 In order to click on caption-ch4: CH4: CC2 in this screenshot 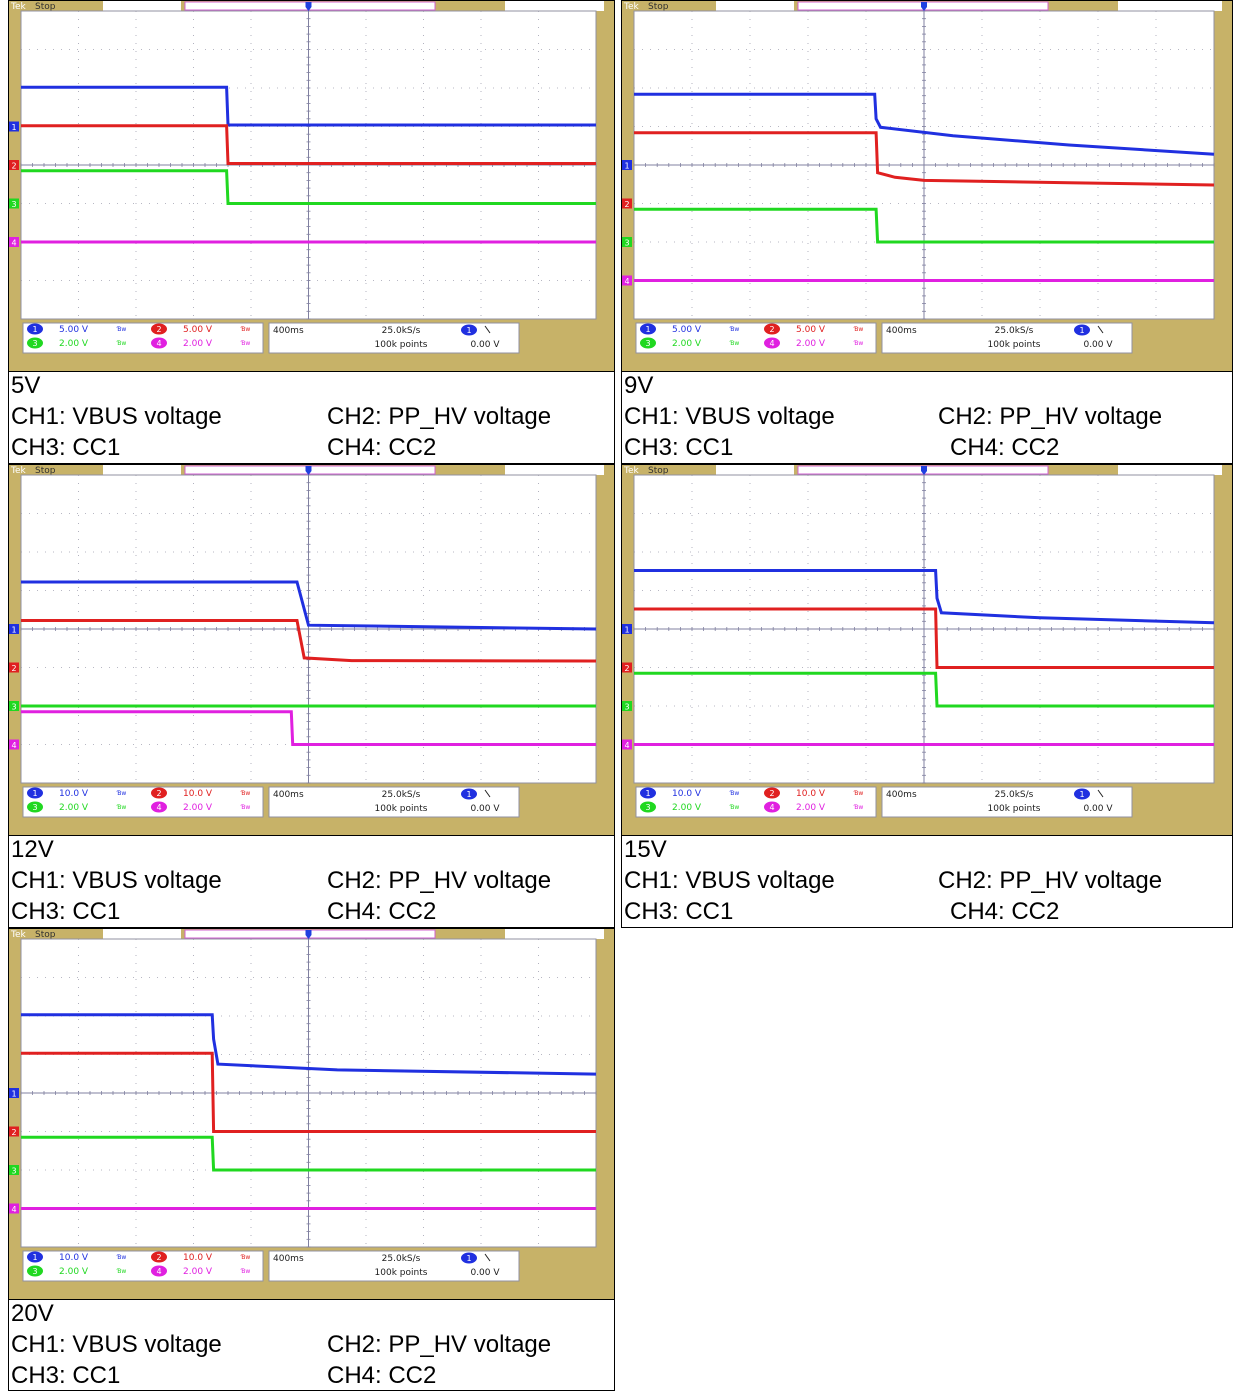, I will do `click(382, 911)`.